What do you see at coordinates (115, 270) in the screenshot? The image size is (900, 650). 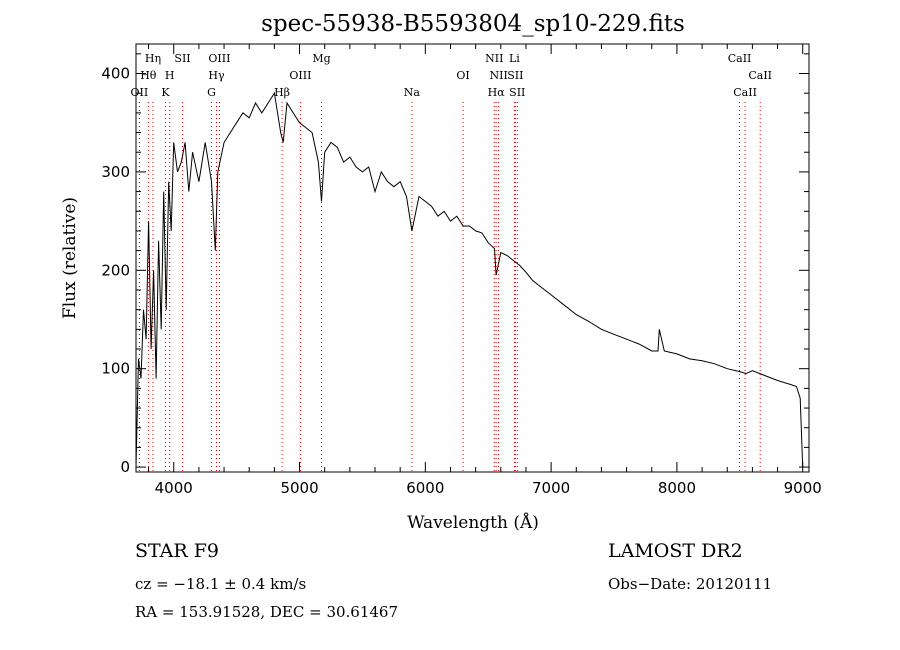 I see `y-tick-label: 200` at bounding box center [115, 270].